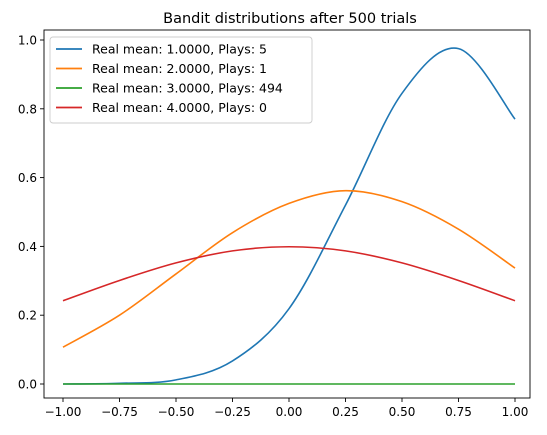 The width and height of the screenshot is (547, 435). Describe the element at coordinates (27, 247) in the screenshot. I see `y-tick-label: 0.4` at that location.